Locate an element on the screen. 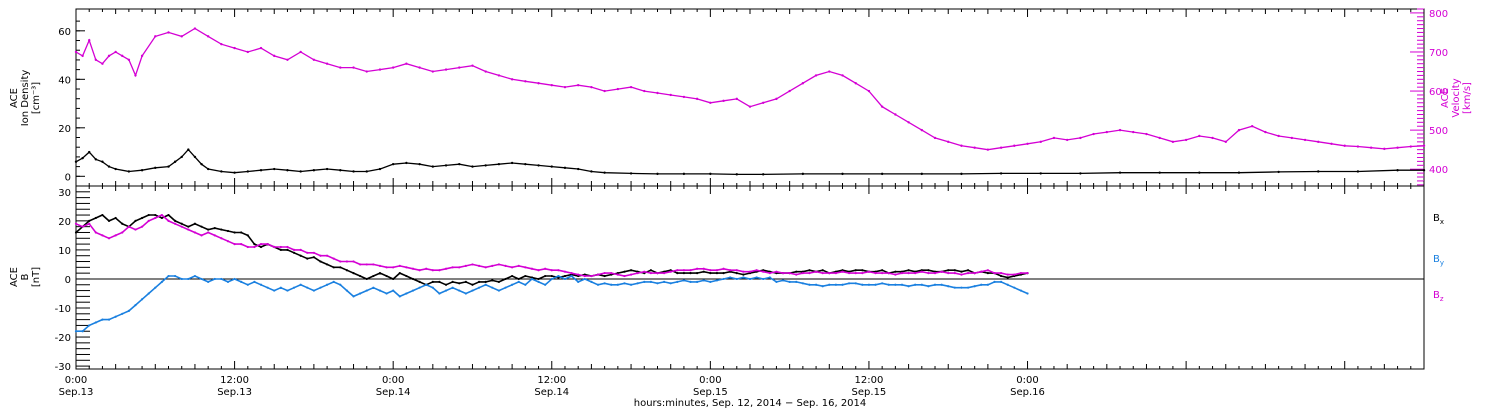 This screenshot has width=1500, height=410. legend-bz: Bz is located at coordinates (1438, 296).